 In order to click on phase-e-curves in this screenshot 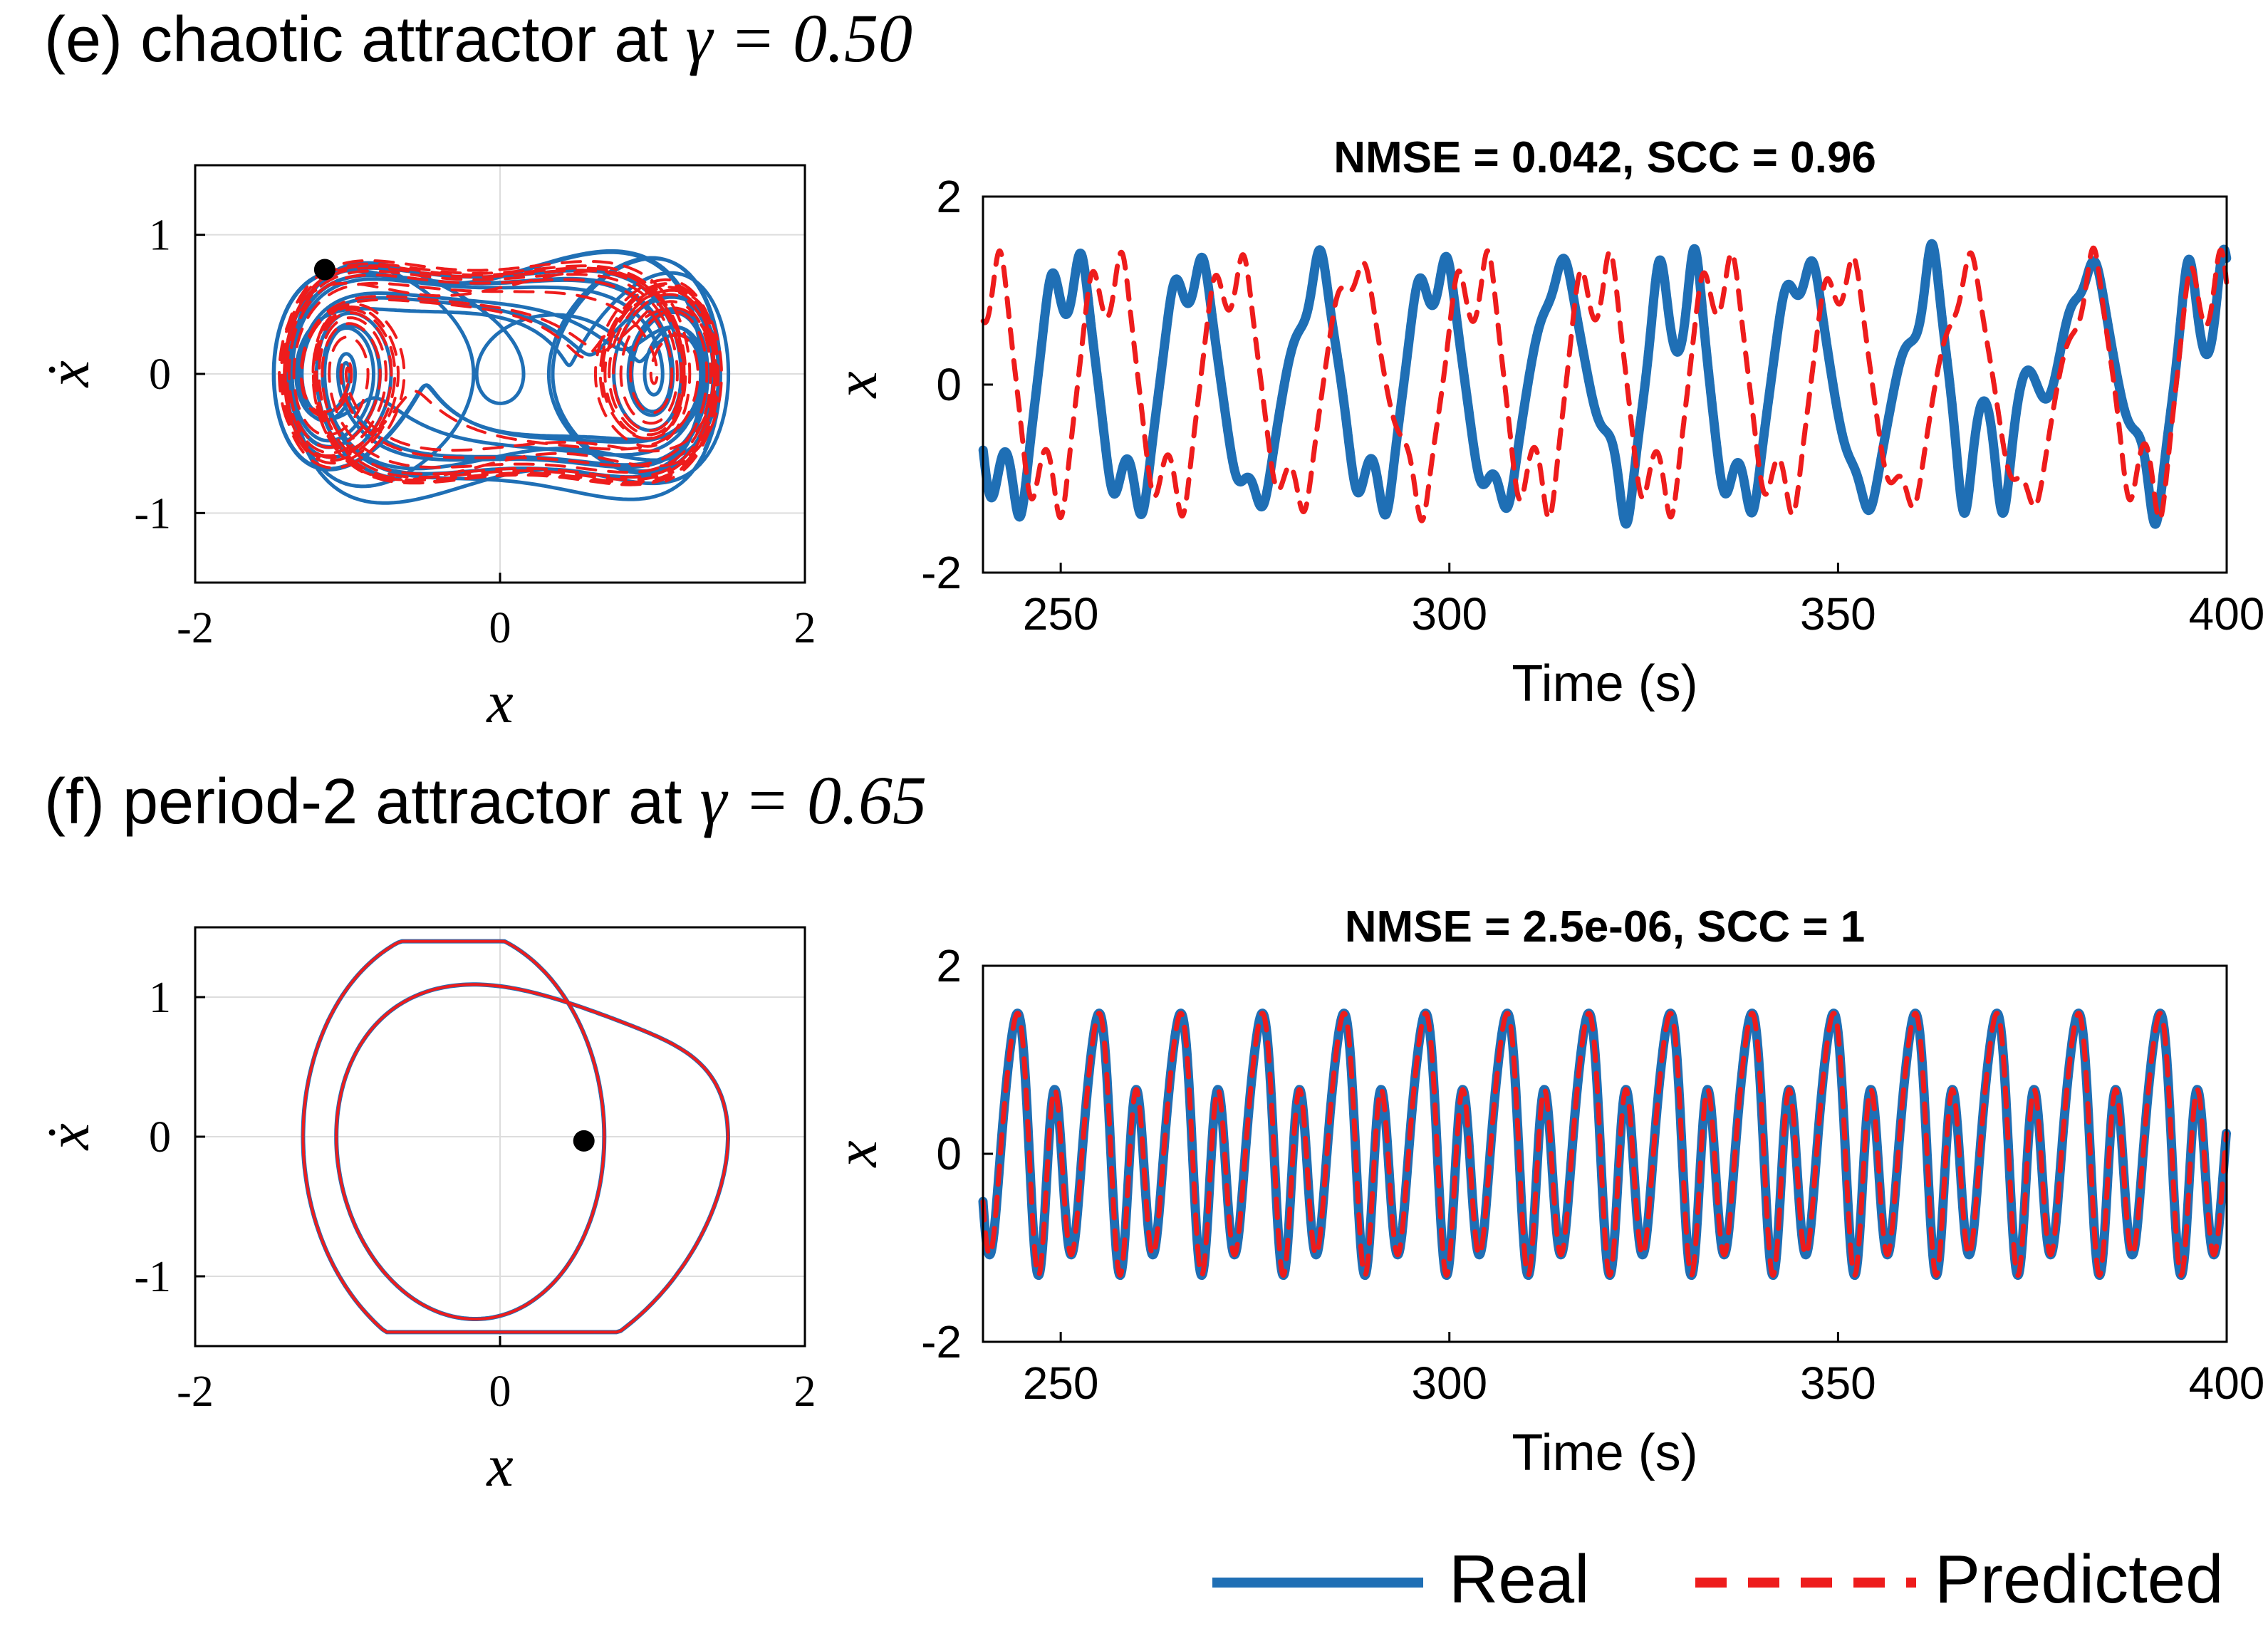, I will do `click(501, 377)`.